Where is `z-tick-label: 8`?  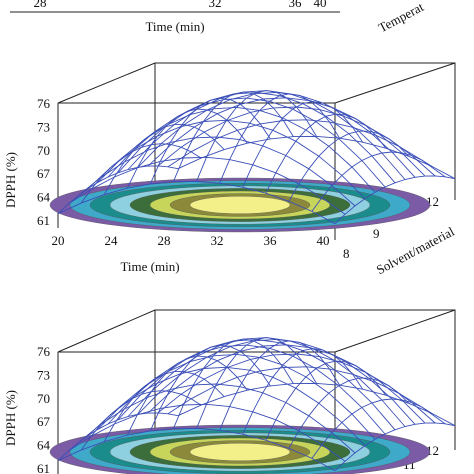
z-tick-label: 8 is located at coordinates (346, 253).